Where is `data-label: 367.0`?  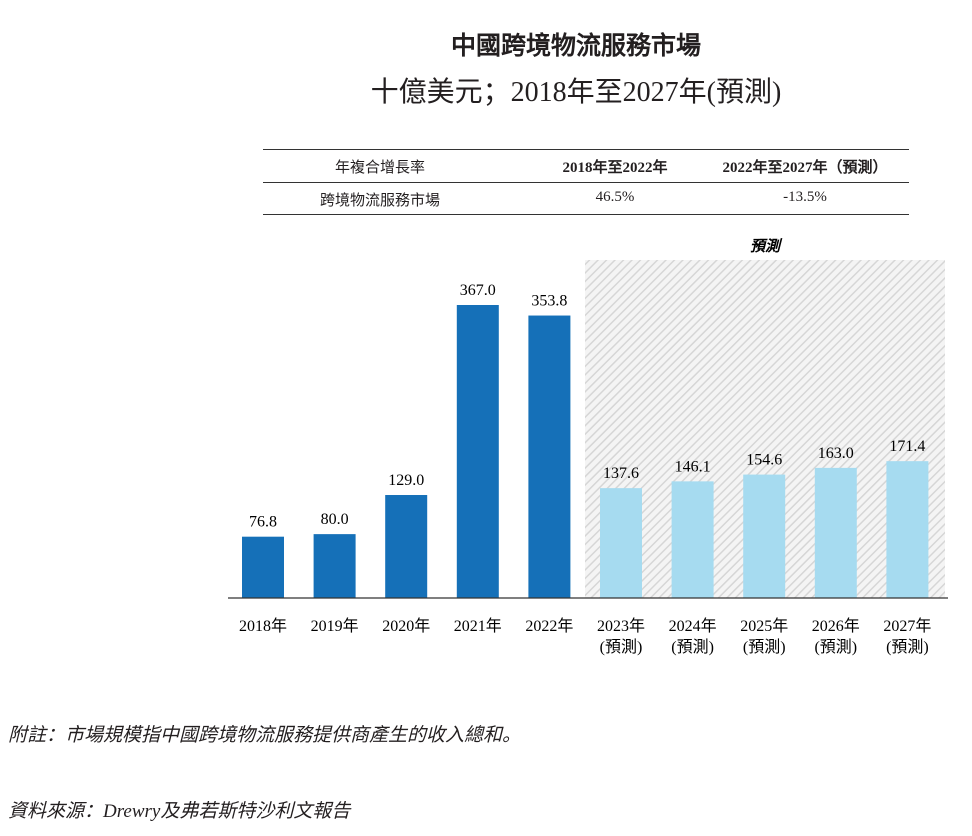 data-label: 367.0 is located at coordinates (478, 290).